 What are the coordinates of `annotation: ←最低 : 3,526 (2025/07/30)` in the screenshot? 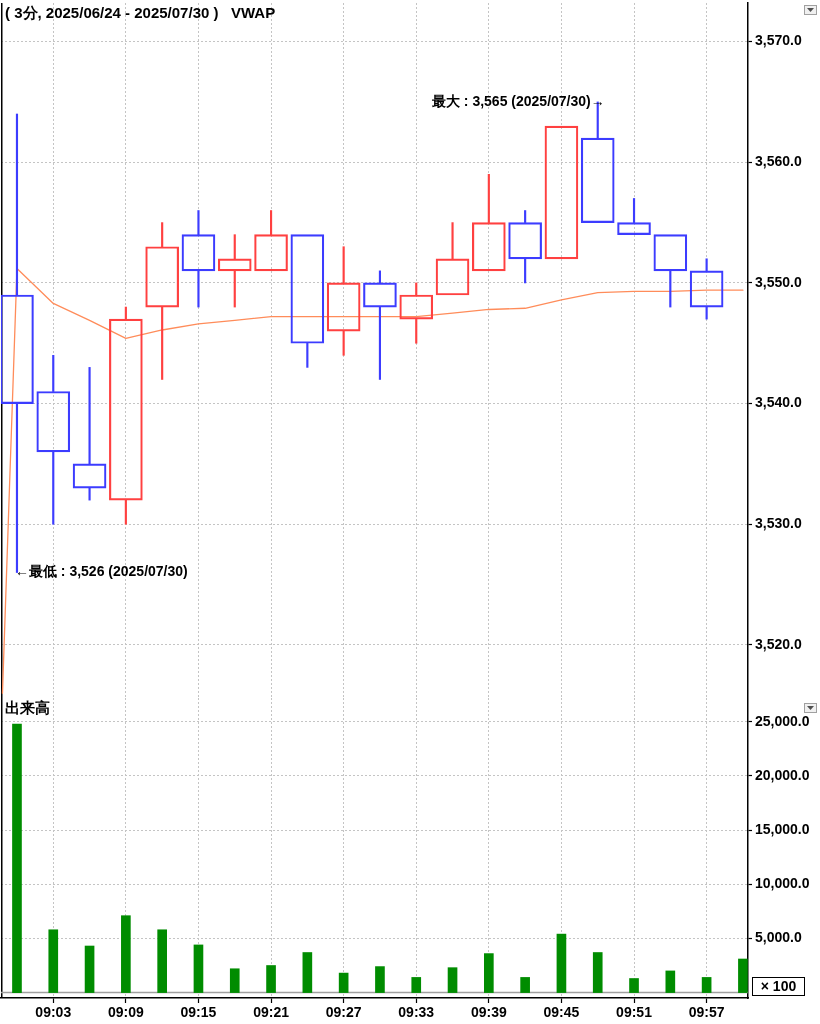 It's located at (101, 571).